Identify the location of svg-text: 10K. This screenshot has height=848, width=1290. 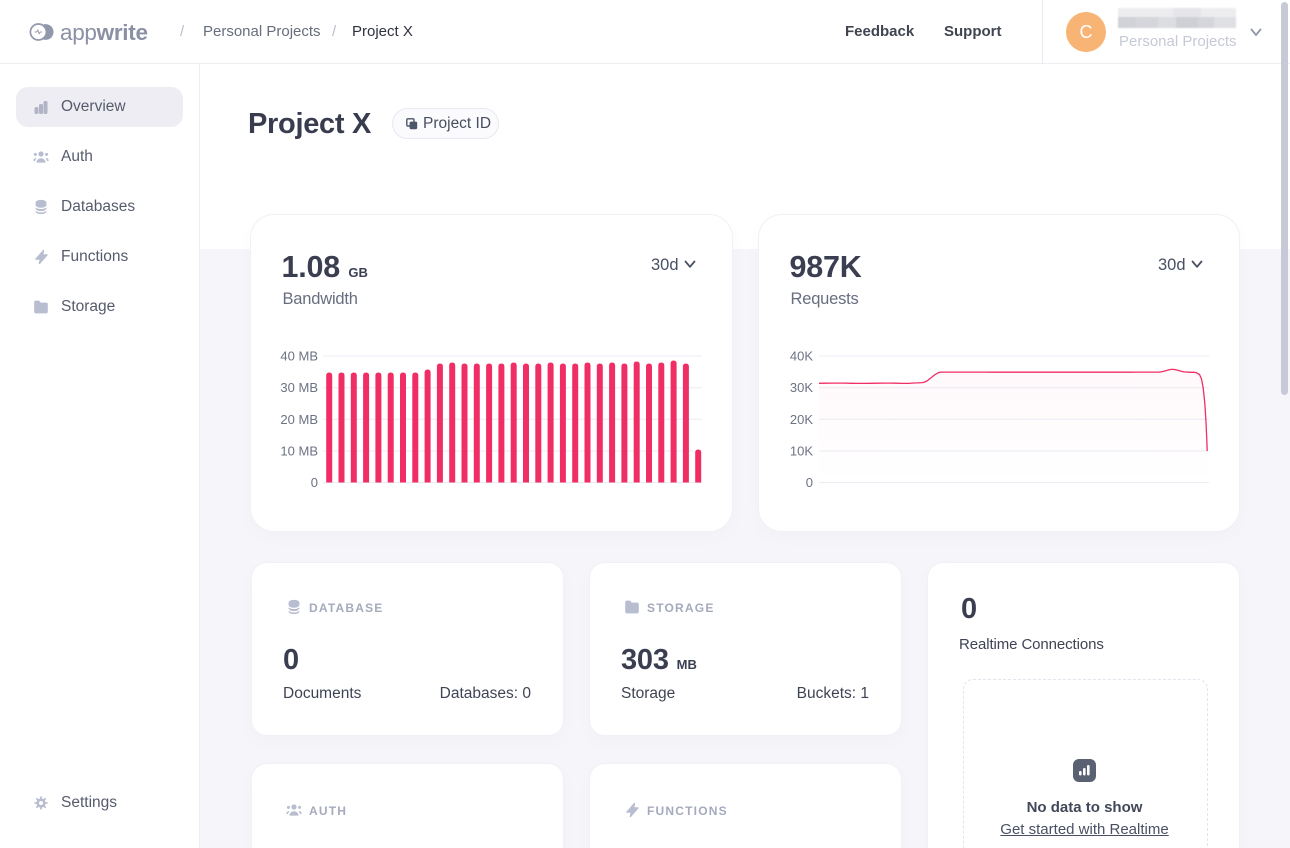
(801, 451).